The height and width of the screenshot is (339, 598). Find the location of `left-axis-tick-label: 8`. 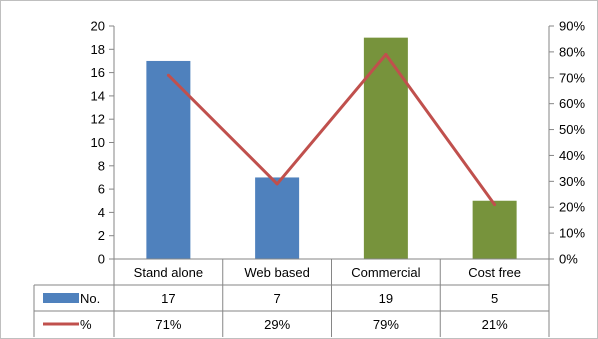

left-axis-tick-label: 8 is located at coordinates (101, 165).